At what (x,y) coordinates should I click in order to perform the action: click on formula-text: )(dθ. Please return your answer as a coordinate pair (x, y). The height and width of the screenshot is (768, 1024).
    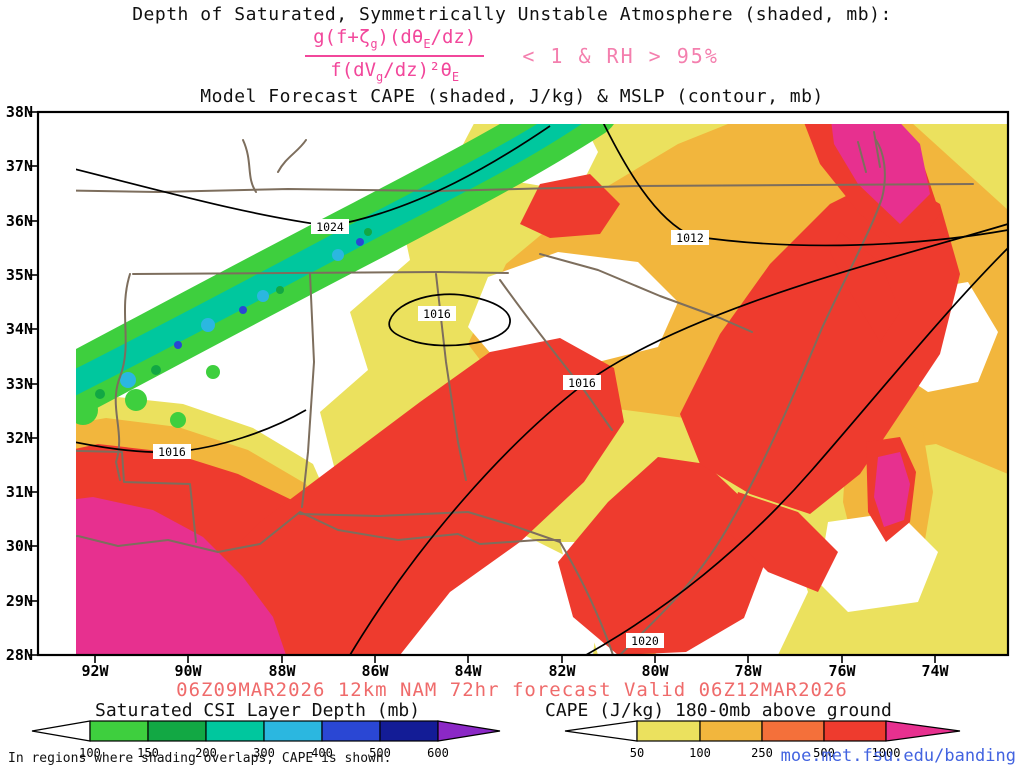
    Looking at the image, I should click on (400, 37).